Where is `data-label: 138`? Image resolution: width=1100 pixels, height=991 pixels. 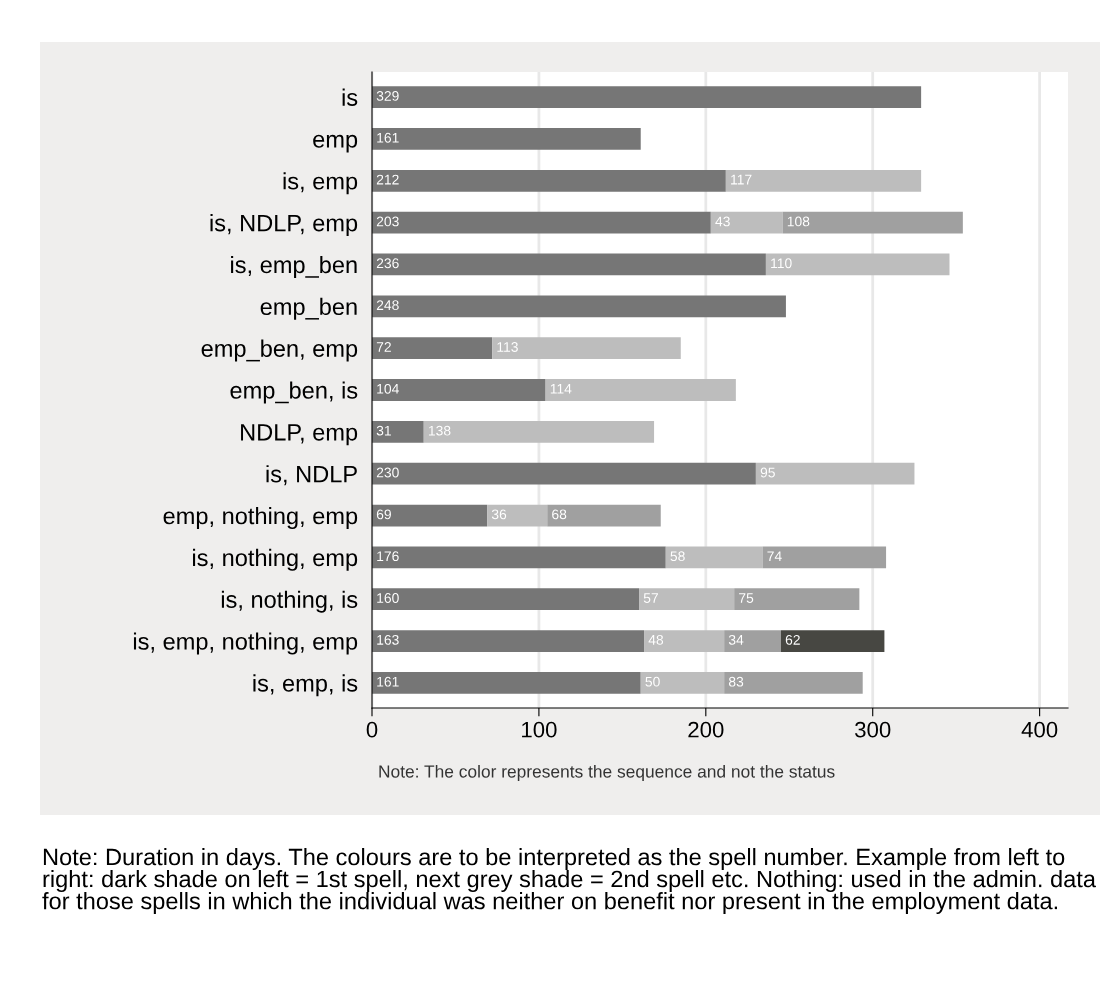
data-label: 138 is located at coordinates (439, 430).